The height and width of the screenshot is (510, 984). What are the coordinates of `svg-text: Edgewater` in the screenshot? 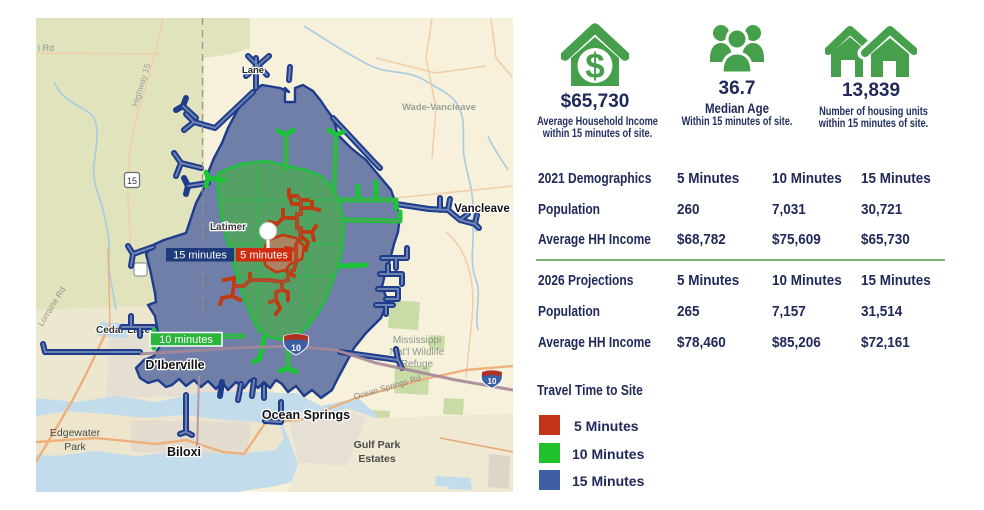 It's located at (75, 433).